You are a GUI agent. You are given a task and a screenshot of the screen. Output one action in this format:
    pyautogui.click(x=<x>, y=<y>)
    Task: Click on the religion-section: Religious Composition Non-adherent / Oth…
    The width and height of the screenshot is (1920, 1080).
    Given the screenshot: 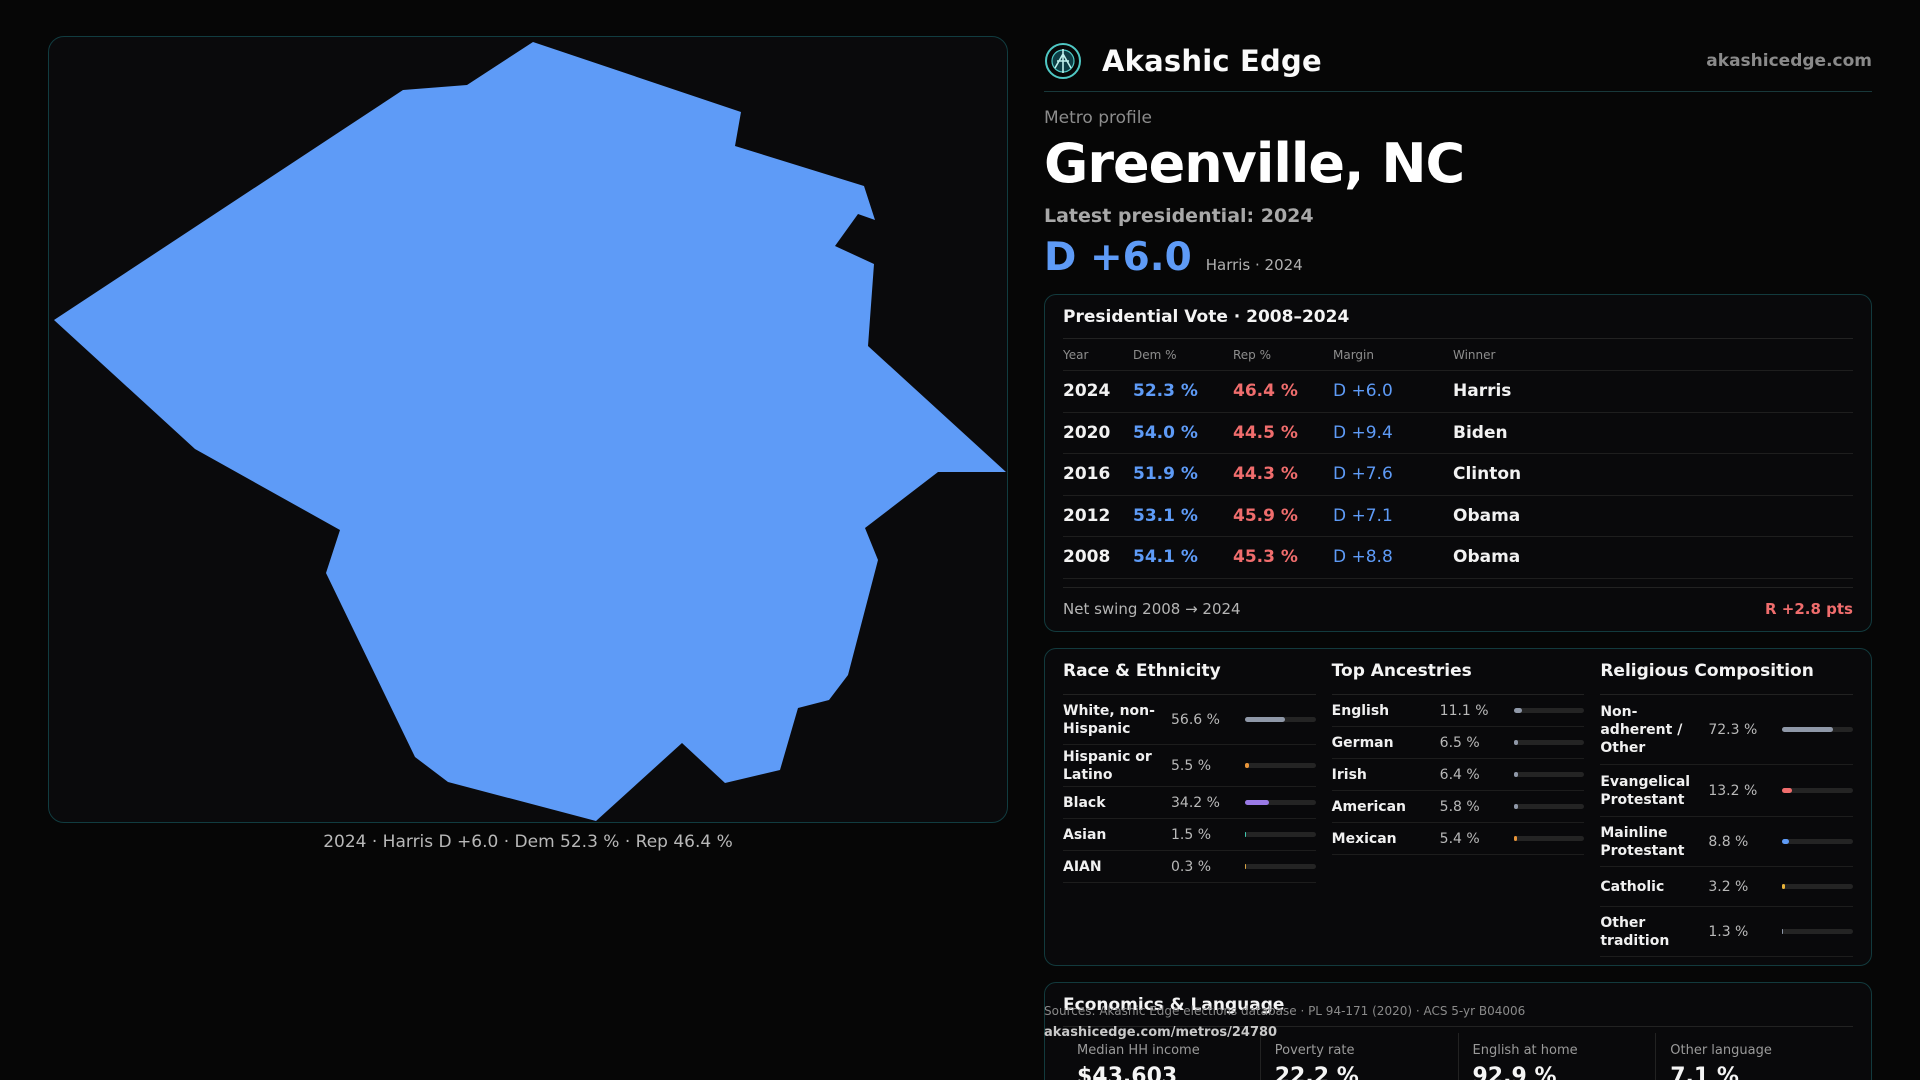 What is the action you would take?
    pyautogui.click(x=1727, y=813)
    